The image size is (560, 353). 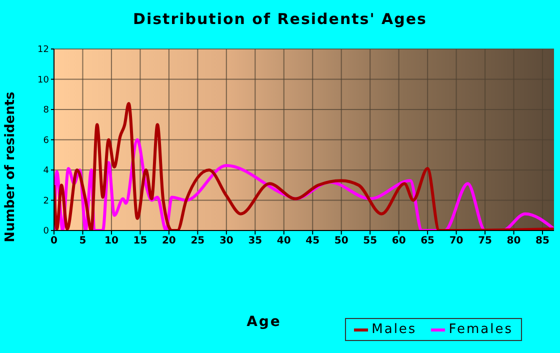 I want to click on y-tick-label: 8, so click(x=46, y=111).